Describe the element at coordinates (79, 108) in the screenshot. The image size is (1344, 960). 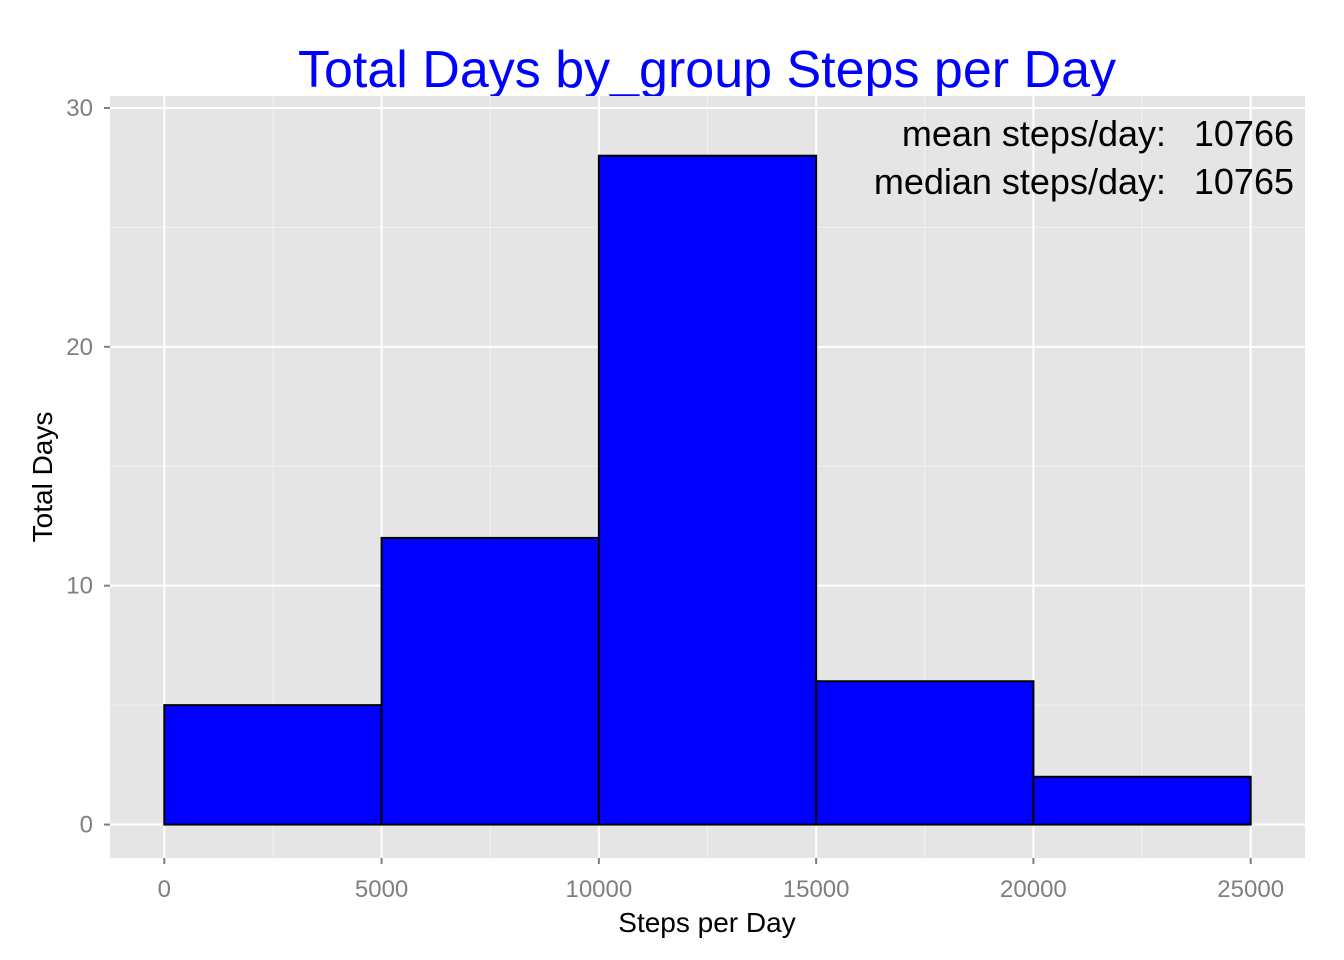
I see `y-tick-label: 30` at that location.